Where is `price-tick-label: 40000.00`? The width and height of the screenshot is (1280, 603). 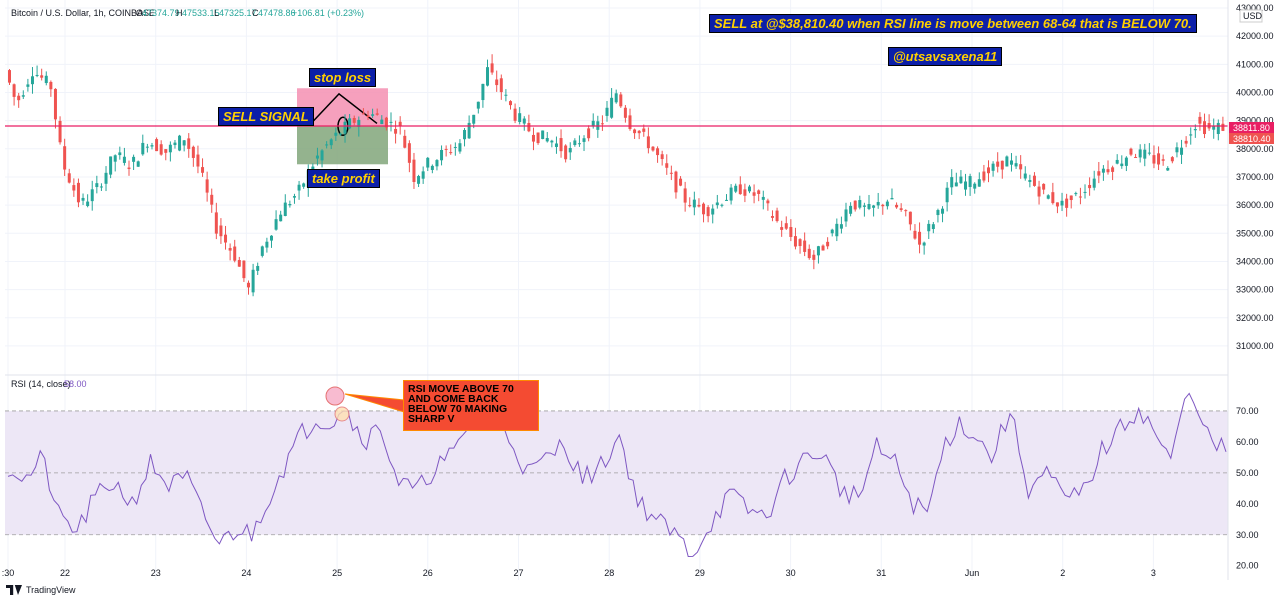 price-tick-label: 40000.00 is located at coordinates (1255, 92).